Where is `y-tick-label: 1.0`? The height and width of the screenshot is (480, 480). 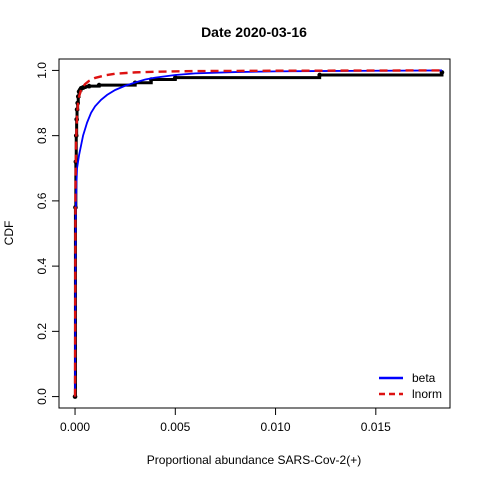
y-tick-label: 1.0 is located at coordinates (42, 70).